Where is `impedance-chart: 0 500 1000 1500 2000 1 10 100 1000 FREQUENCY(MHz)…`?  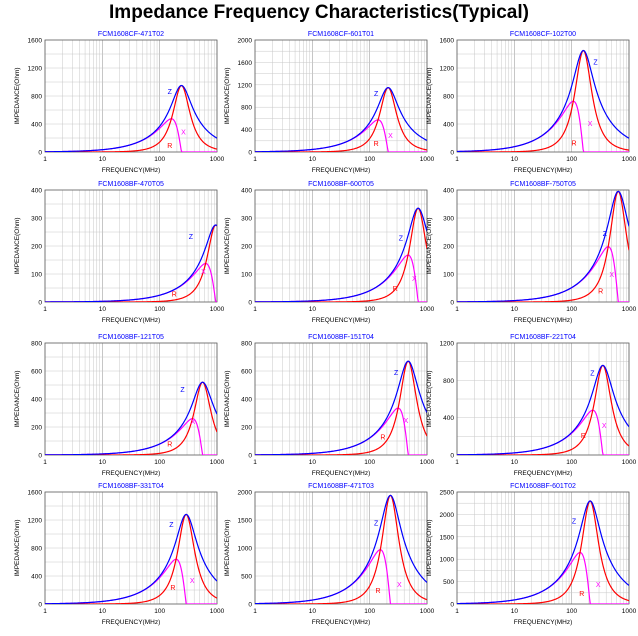 impedance-chart: 0 500 1000 1500 2000 1 10 100 1000 FREQUENCY(MHz)… is located at coordinates (329, 554).